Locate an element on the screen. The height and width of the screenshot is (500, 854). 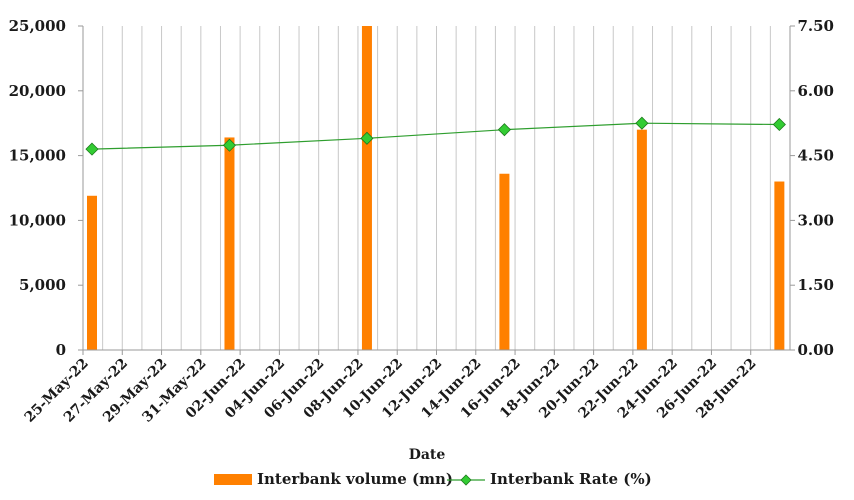
legend: Interbank volume (mn) Interbank Rate (%) is located at coordinates (433, 479).